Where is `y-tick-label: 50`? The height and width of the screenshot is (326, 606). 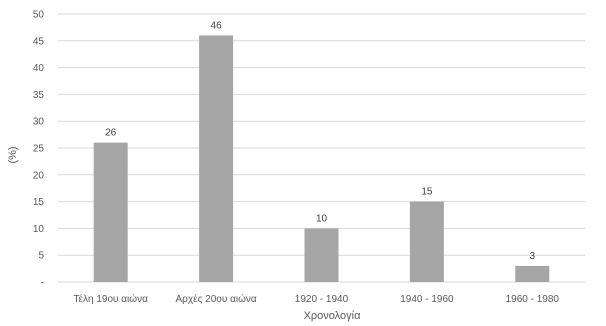
y-tick-label: 50 is located at coordinates (39, 15).